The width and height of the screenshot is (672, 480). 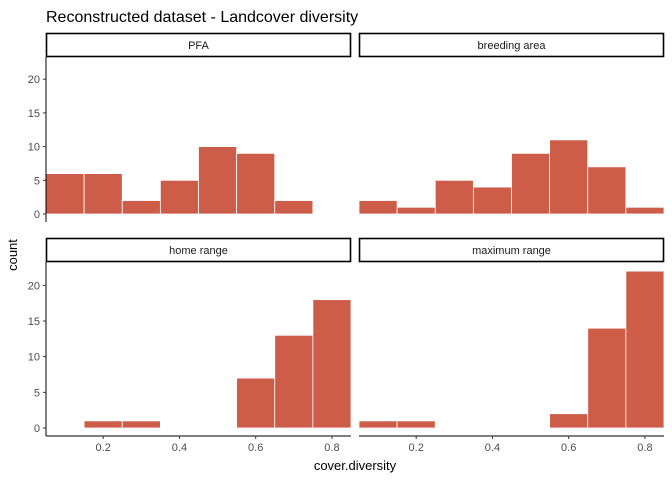 I want to click on facet-strip-label: breeding area, so click(x=512, y=46).